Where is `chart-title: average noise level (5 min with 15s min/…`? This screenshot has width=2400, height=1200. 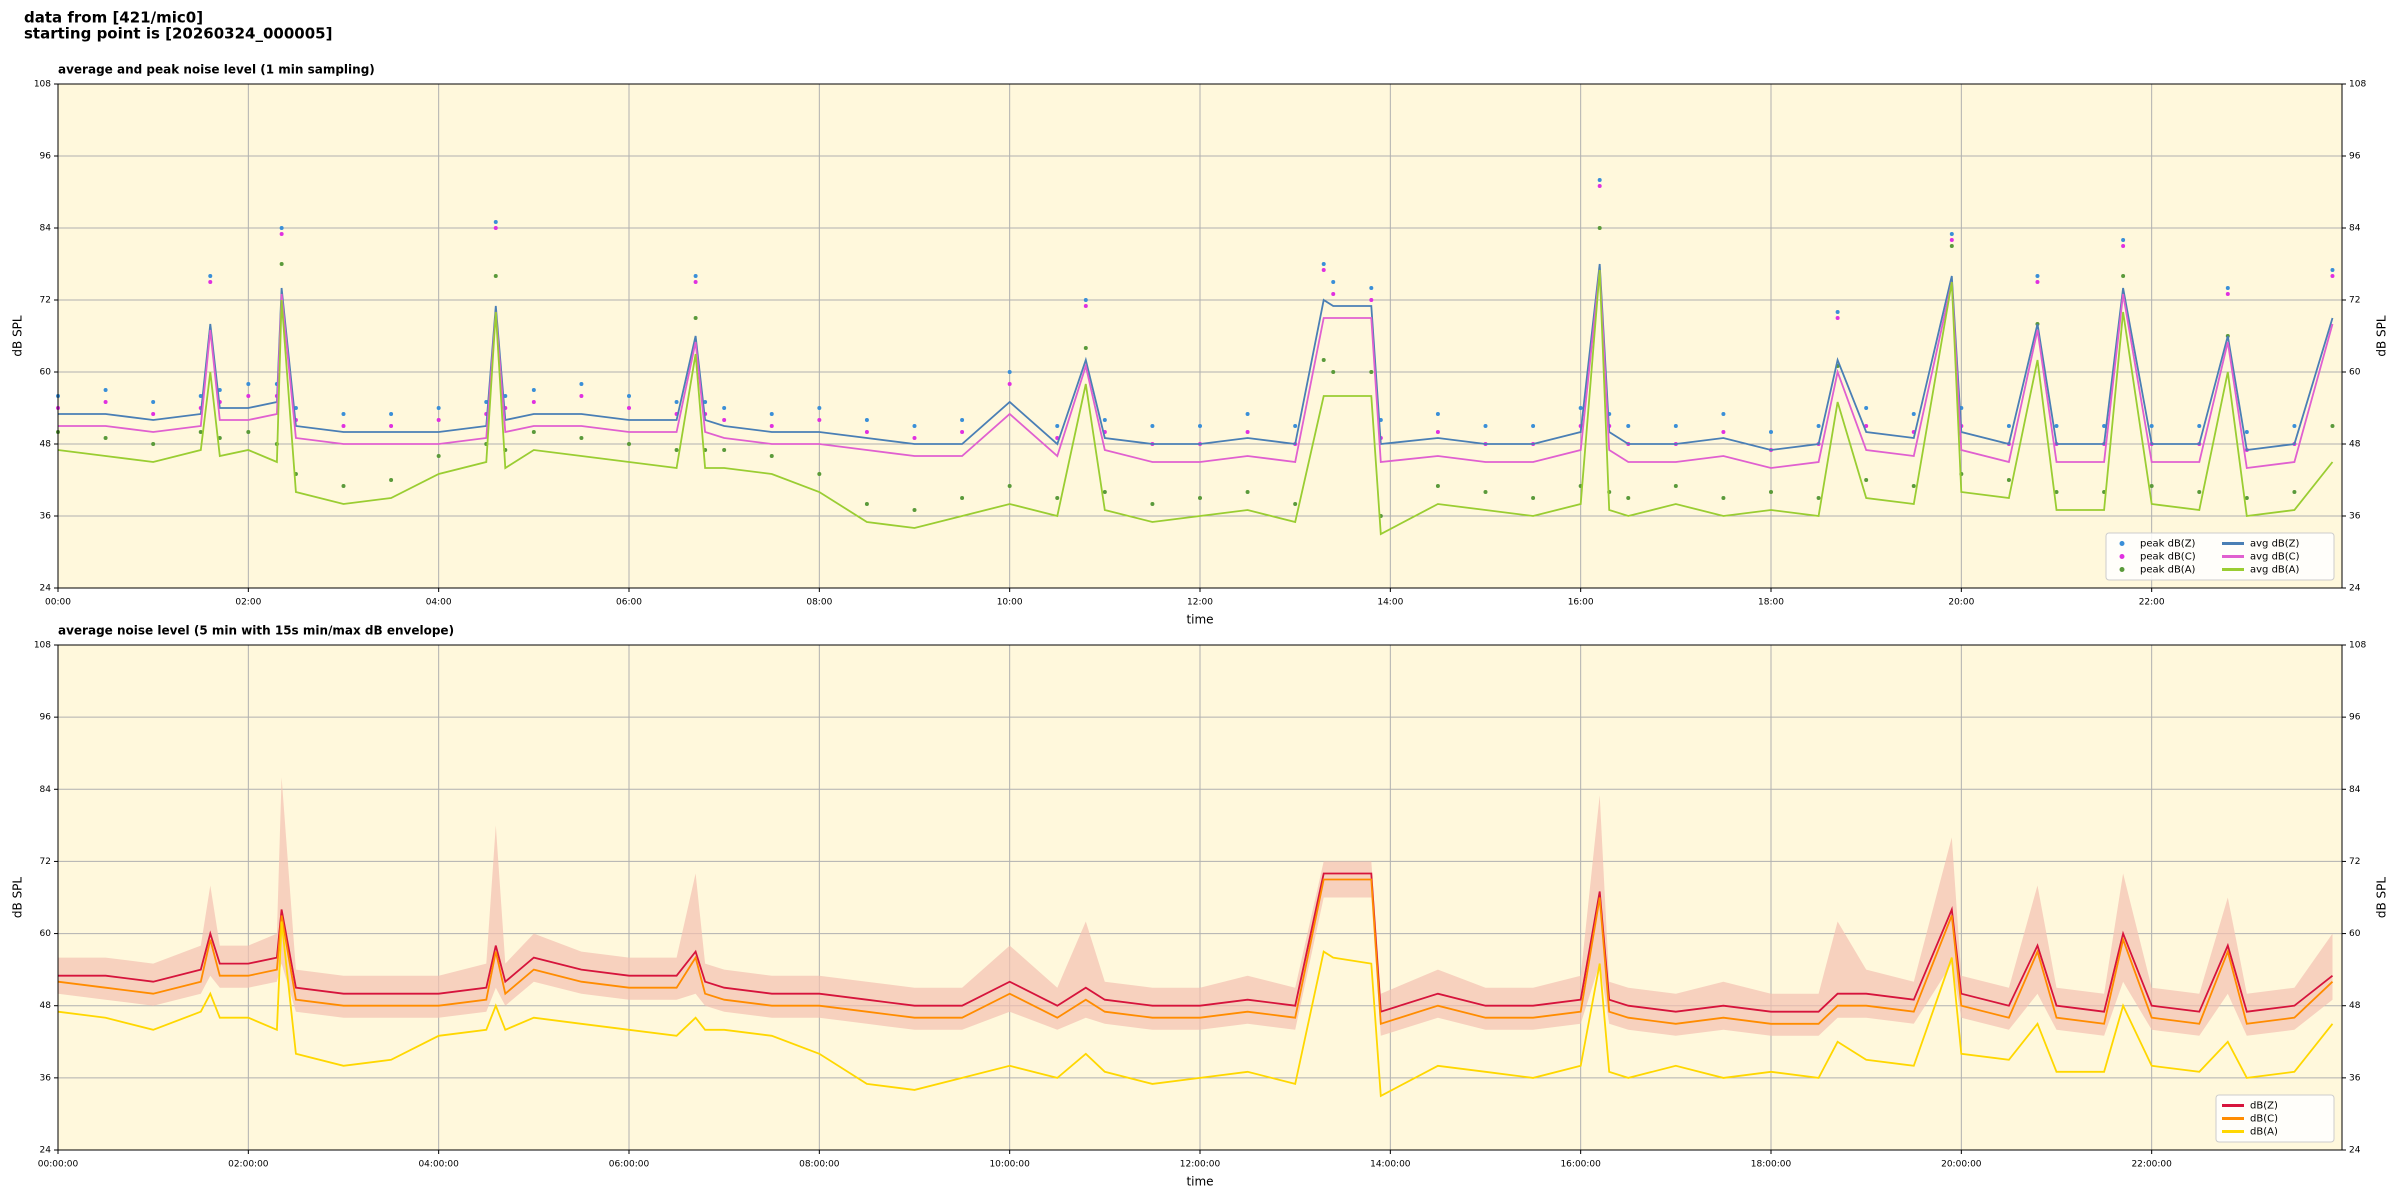 chart-title: average noise level (5 min with 15s min/… is located at coordinates (256, 631).